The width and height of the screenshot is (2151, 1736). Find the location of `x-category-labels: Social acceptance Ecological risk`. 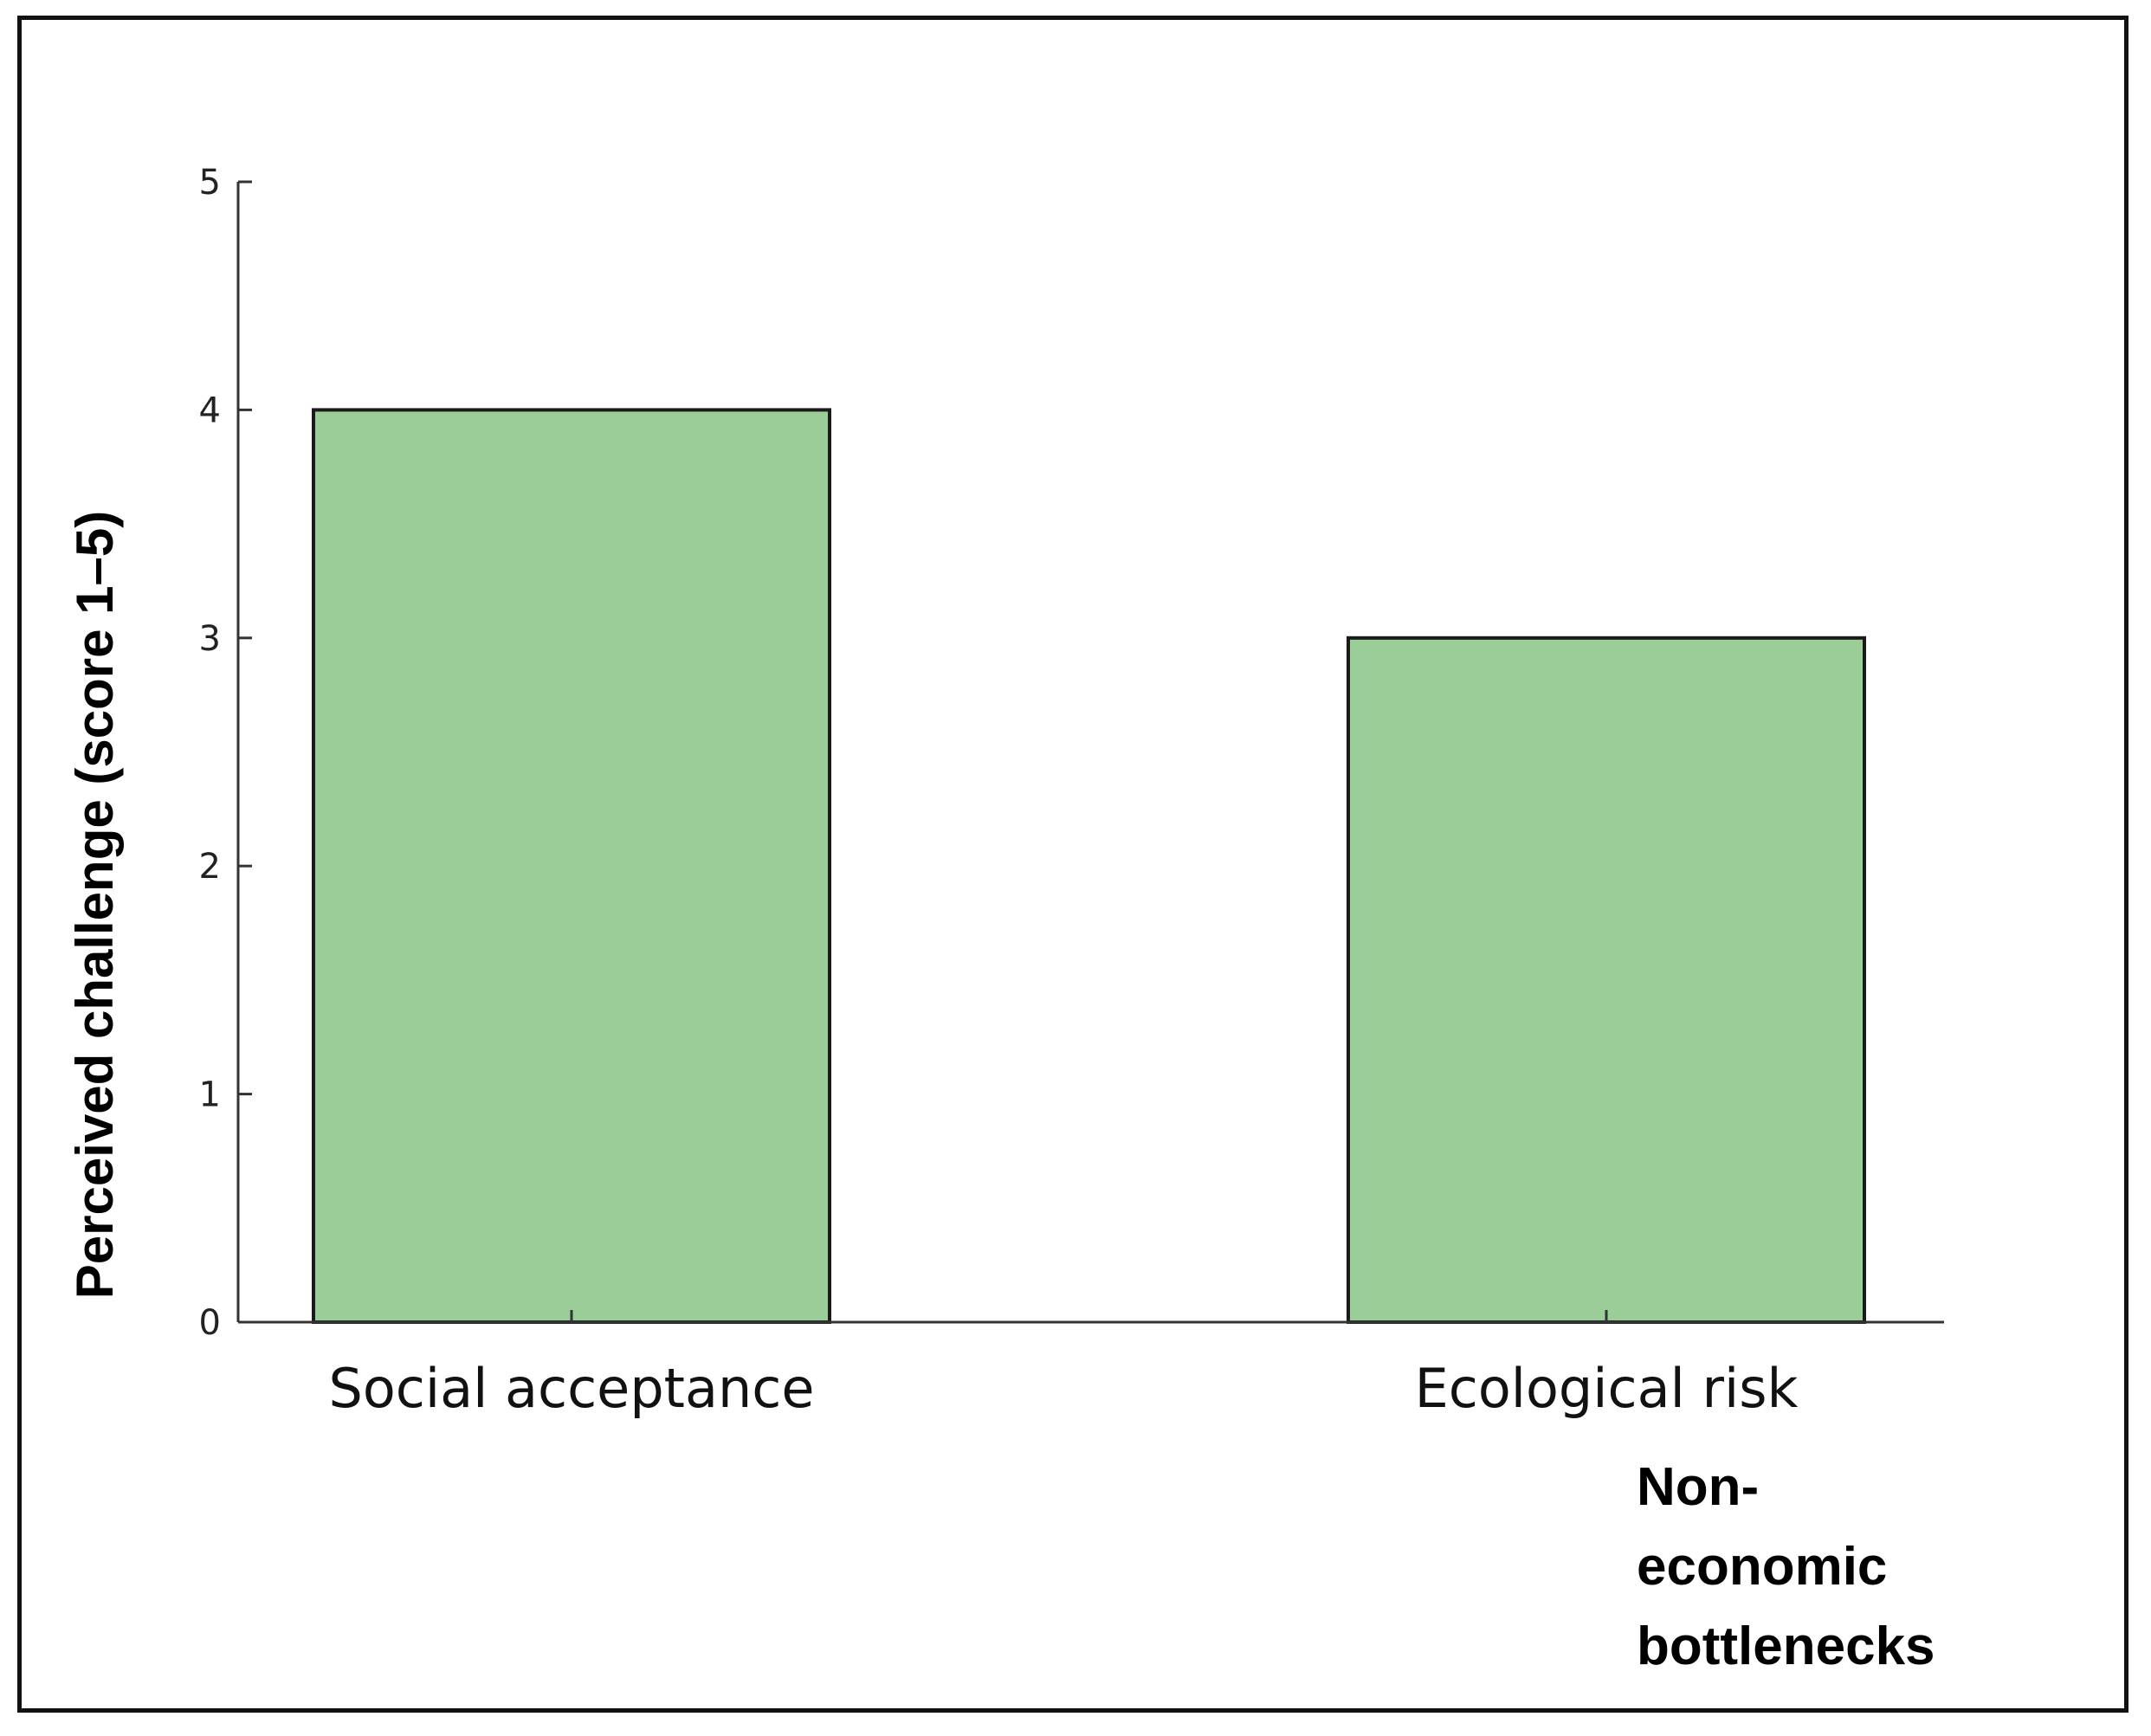

x-category-labels: Social acceptance Ecological risk is located at coordinates (1063, 1388).